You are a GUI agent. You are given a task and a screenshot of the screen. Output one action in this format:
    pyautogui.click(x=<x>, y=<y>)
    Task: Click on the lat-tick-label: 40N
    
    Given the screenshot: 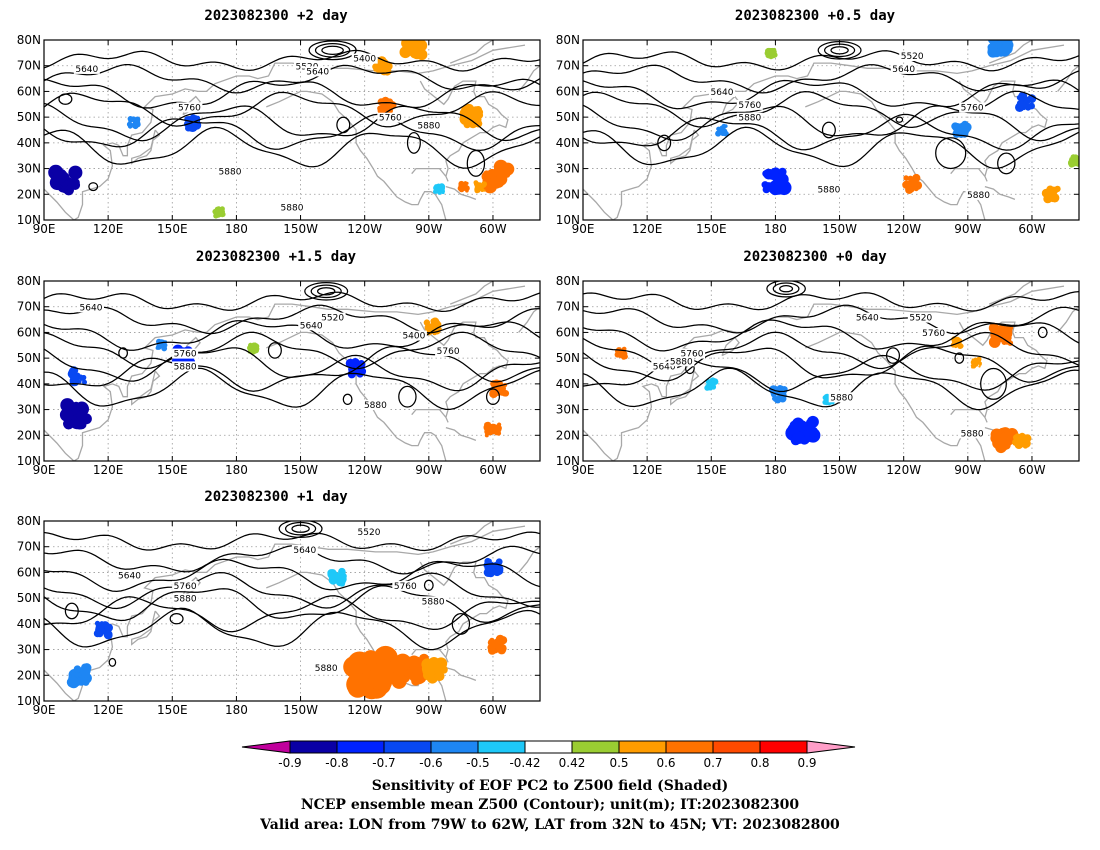 What is the action you would take?
    pyautogui.click(x=568, y=143)
    